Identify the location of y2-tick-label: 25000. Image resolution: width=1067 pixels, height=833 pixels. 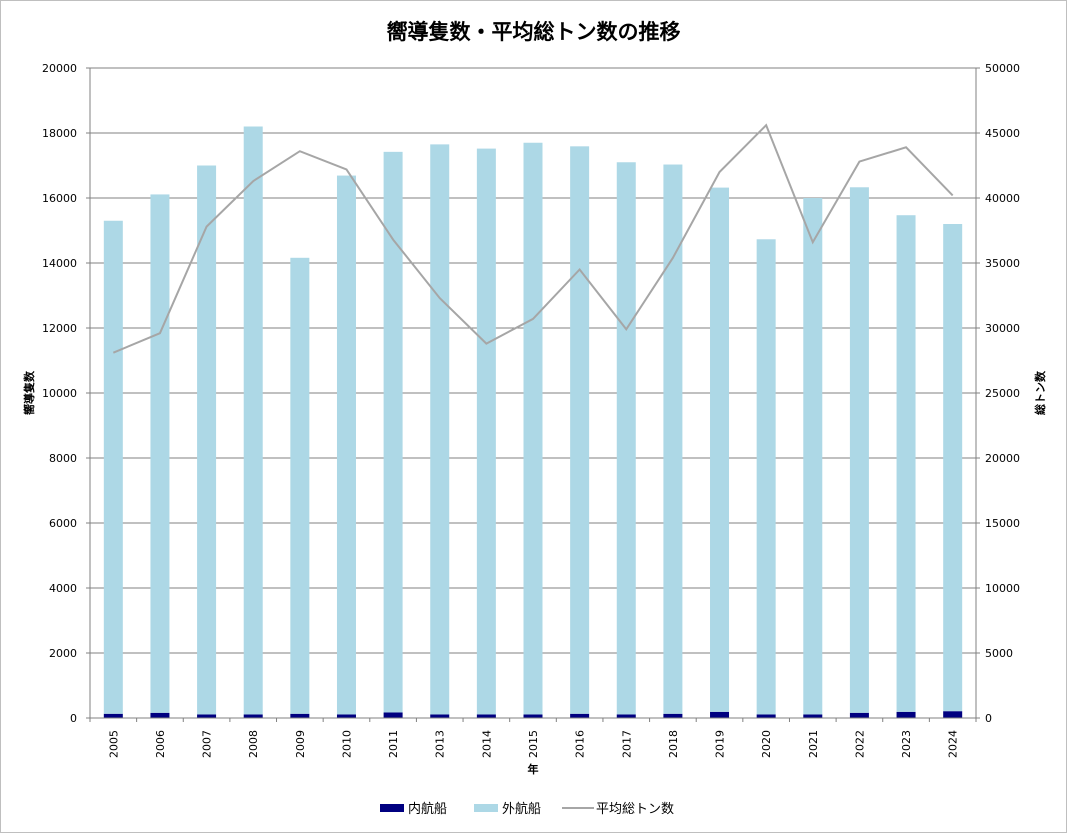
(1002, 393).